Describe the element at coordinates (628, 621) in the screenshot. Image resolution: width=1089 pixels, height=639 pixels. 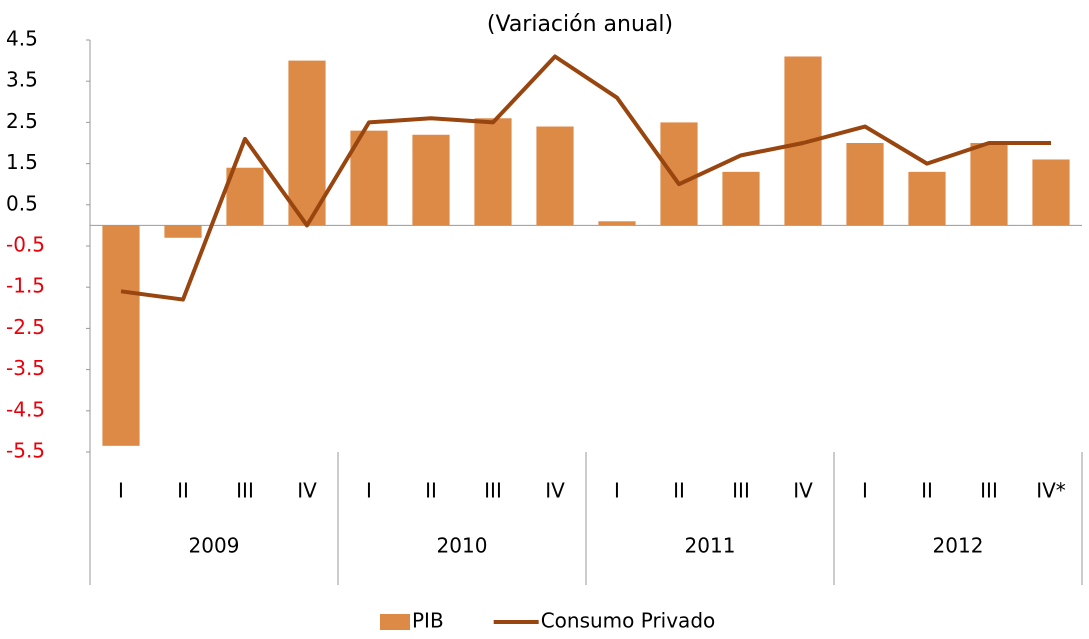
I see `legend-label: Consumo Privado` at that location.